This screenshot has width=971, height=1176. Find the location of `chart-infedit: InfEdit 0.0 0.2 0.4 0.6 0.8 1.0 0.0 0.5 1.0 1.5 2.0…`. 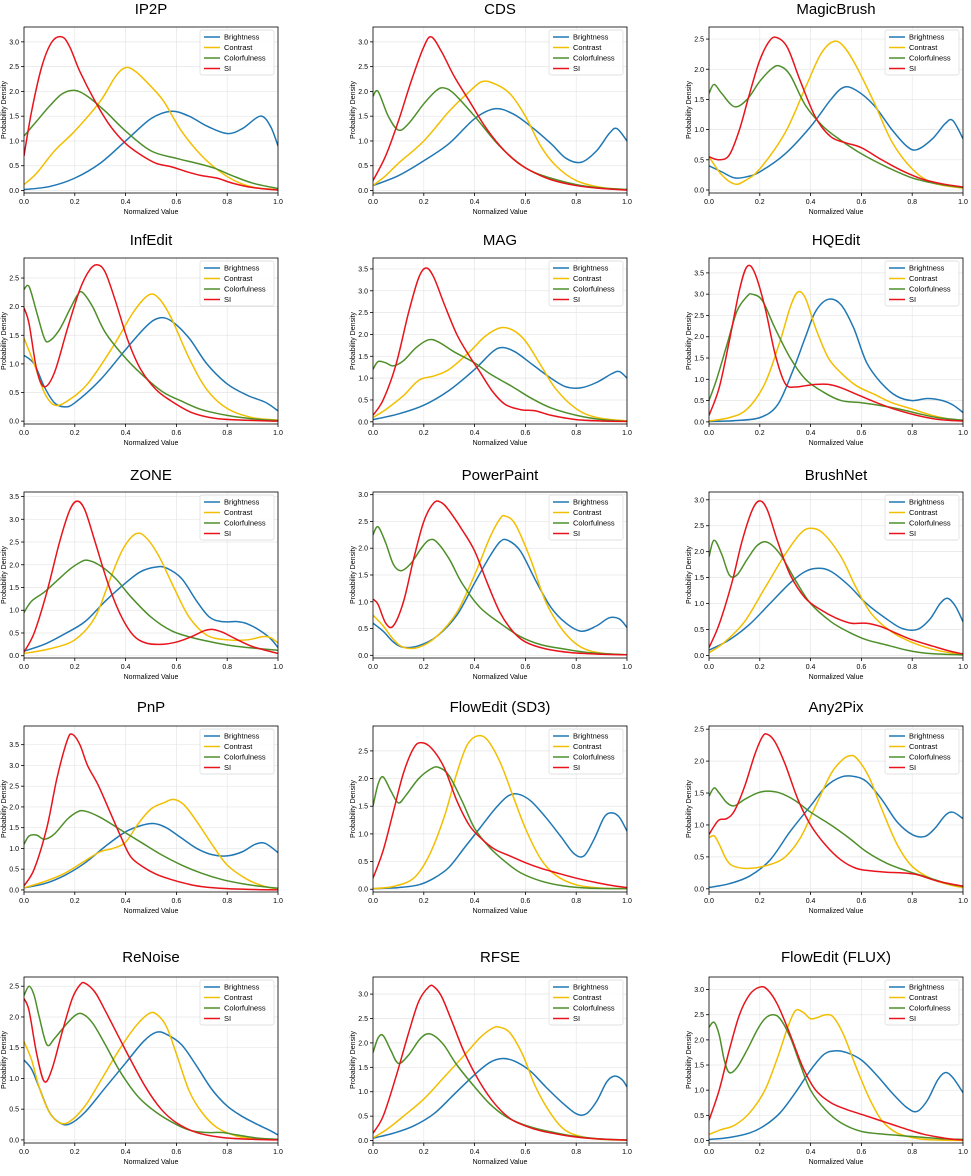

chart-infedit: InfEdit 0.0 0.2 0.4 0.6 0.8 1.0 0.0 0.5 1.0 1.5 2.0… is located at coordinates (142, 339).